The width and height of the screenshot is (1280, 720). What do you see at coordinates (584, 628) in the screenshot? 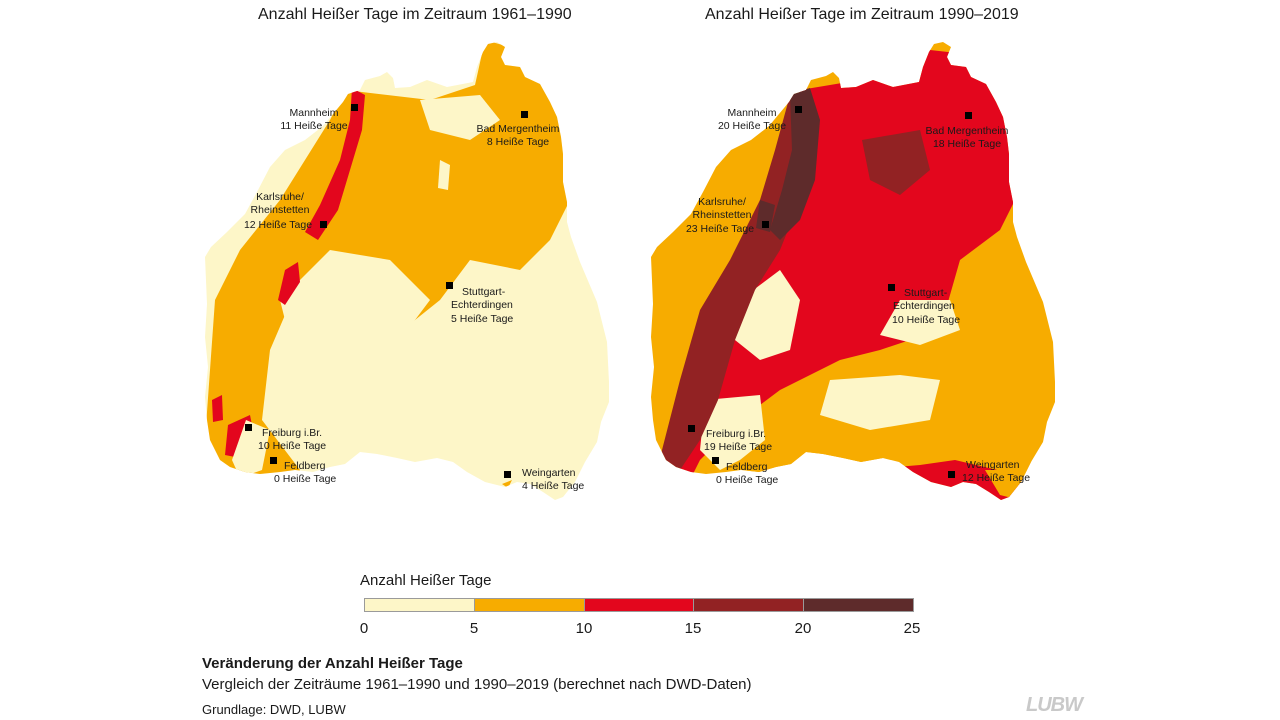
I see `legend-tick-10: 10` at bounding box center [584, 628].